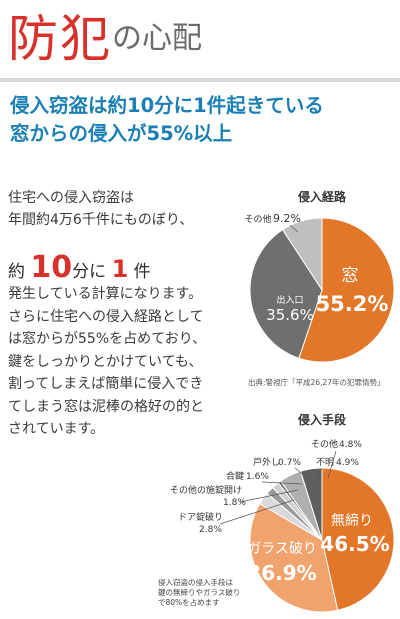 This screenshot has width=400, height=619. I want to click on pie2-glass-label: ガラス破り, so click(282, 549).